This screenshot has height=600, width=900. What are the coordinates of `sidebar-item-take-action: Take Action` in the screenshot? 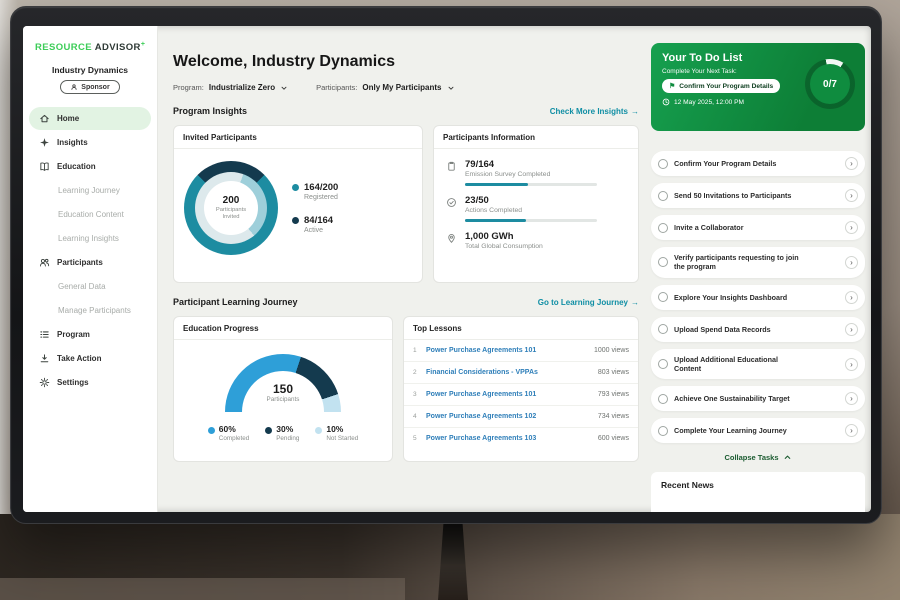 It's located at (90, 358).